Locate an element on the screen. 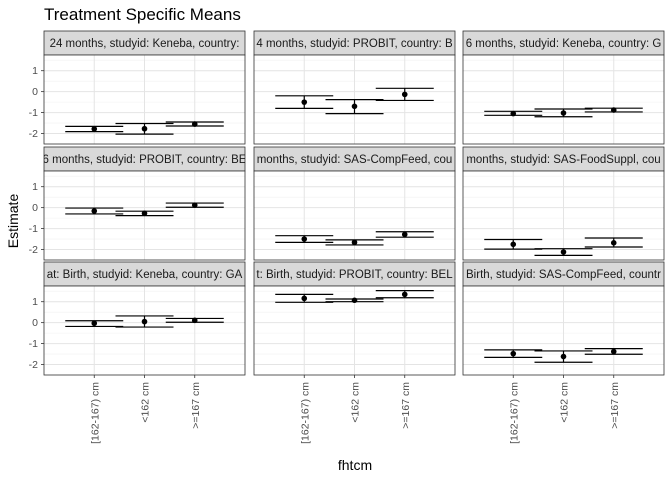 This screenshot has width=672, height=480. facet-strip-label: months, studyid: SAS-FoodSuppl, cou is located at coordinates (563, 160).